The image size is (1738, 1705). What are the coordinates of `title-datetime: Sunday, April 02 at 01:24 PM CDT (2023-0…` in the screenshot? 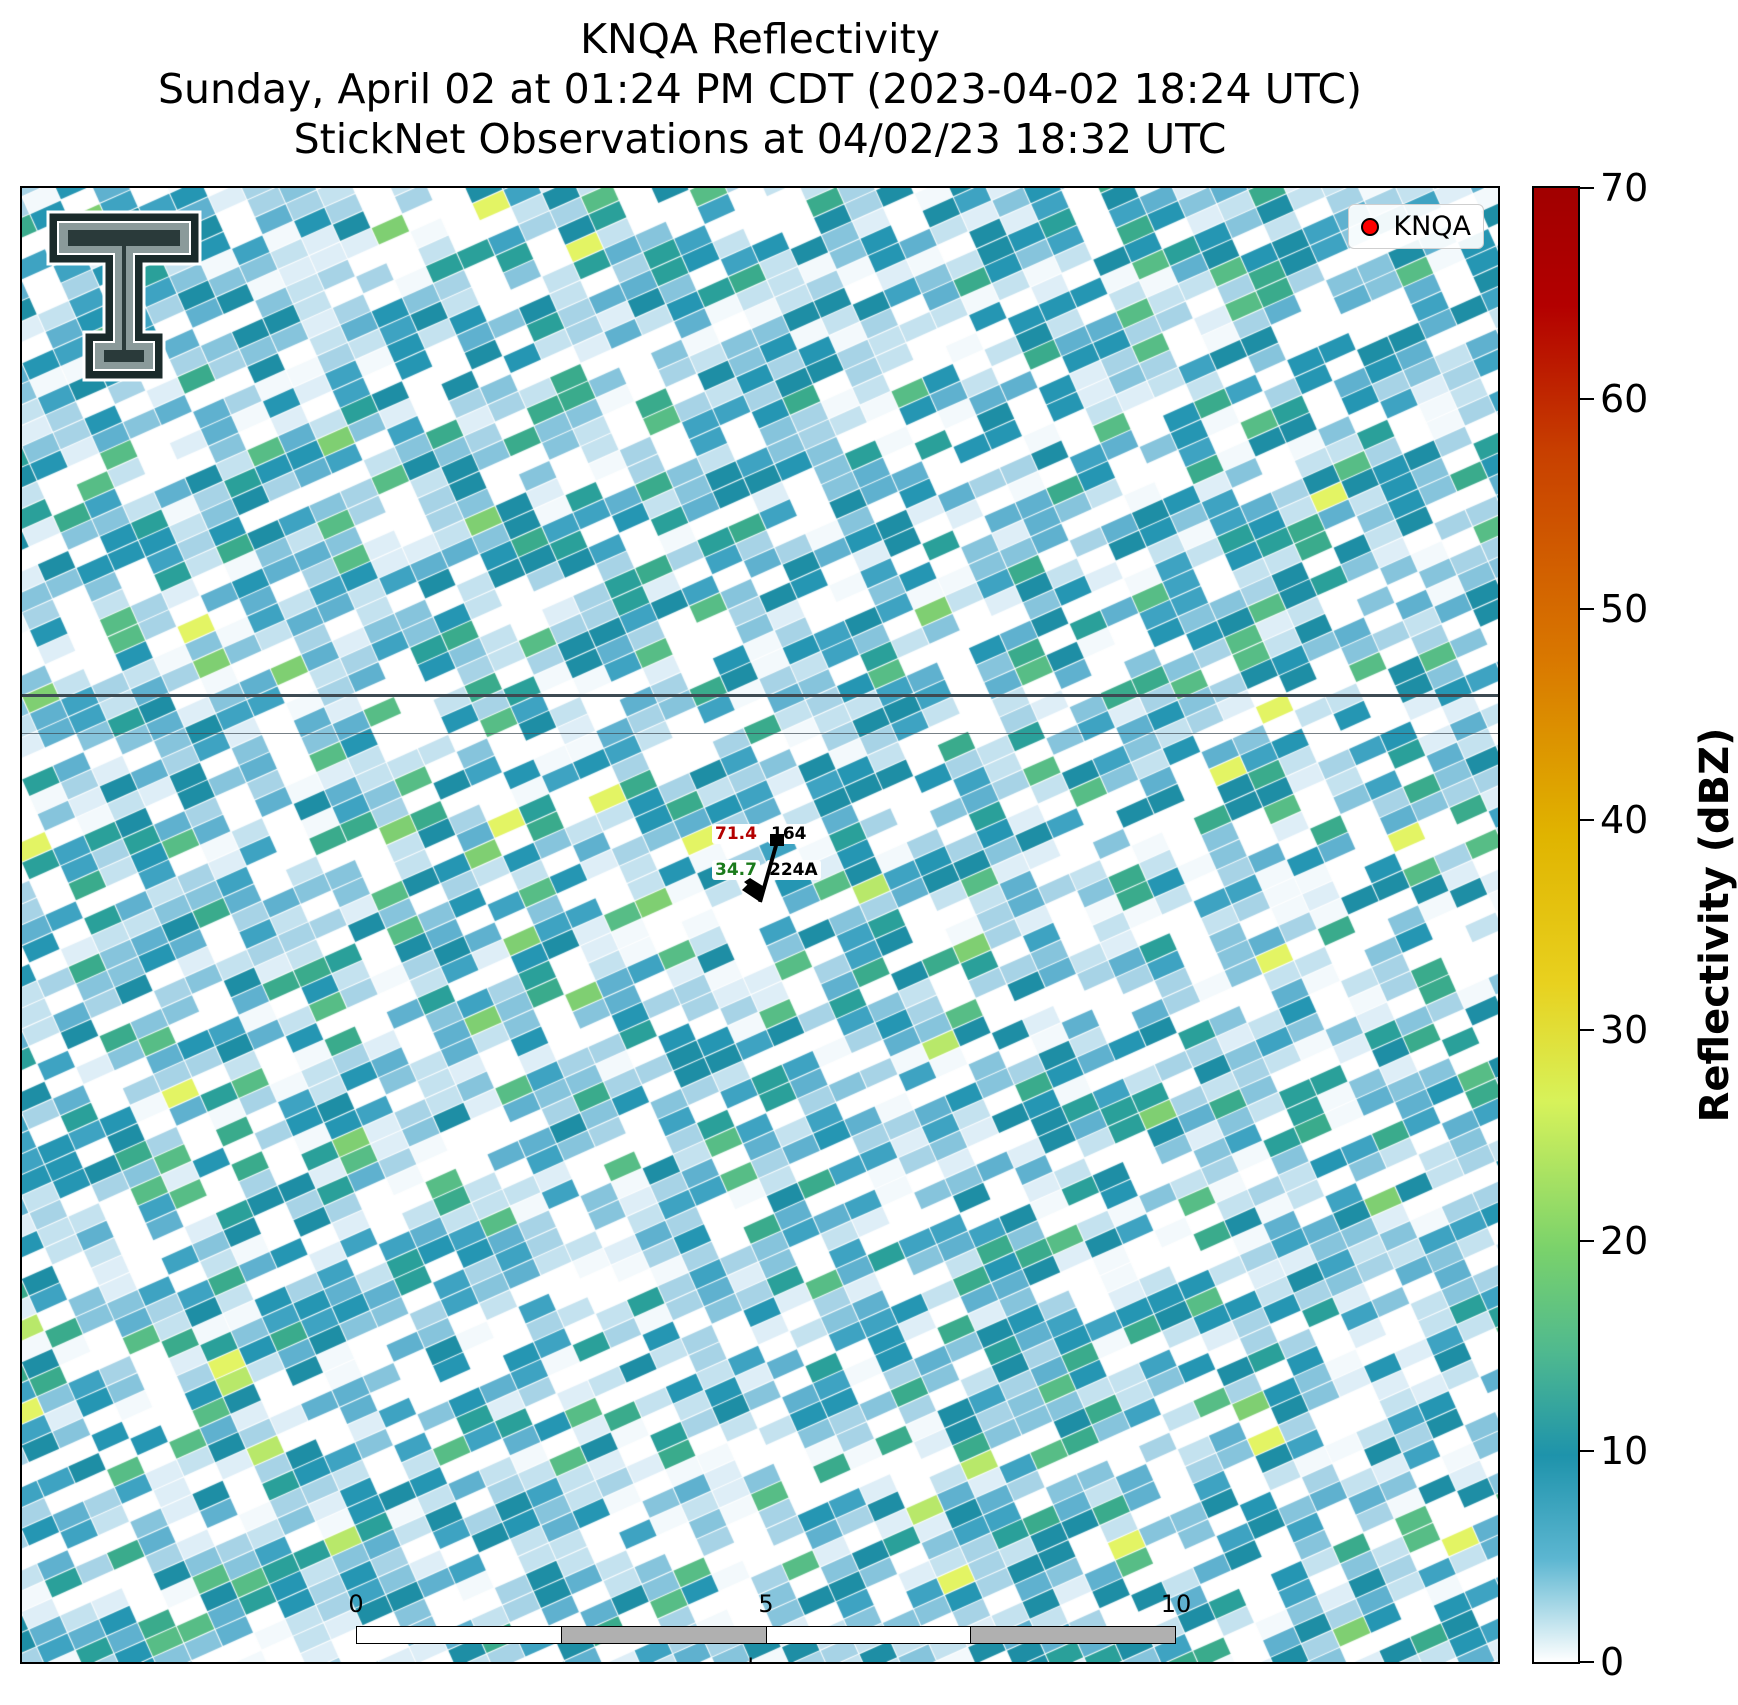 It's located at (759, 89).